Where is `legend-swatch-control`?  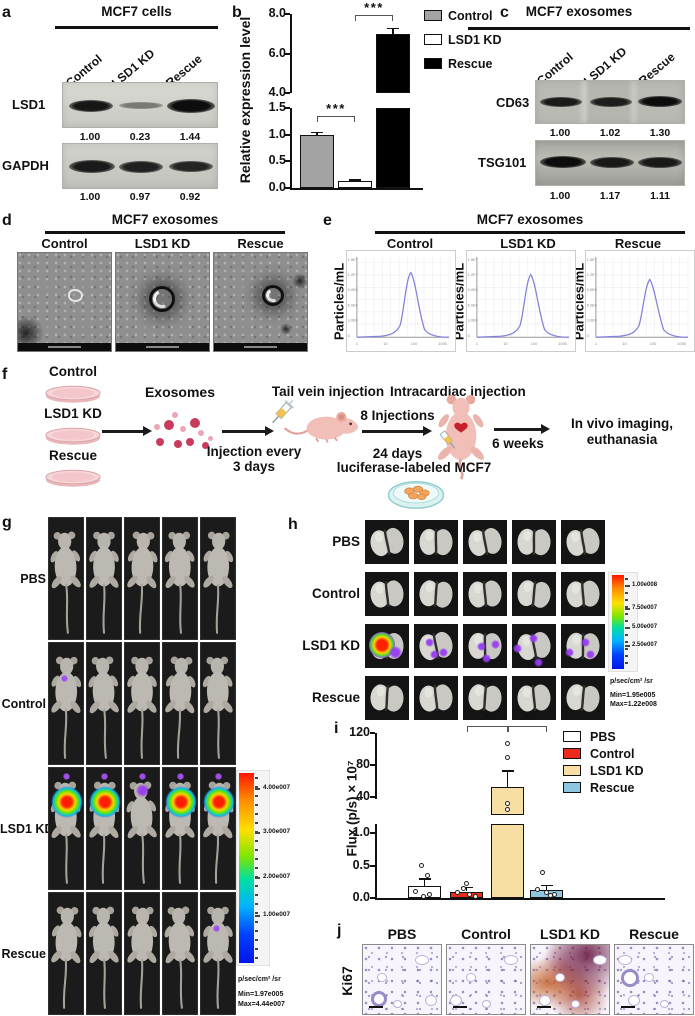 legend-swatch-control is located at coordinates (433, 15).